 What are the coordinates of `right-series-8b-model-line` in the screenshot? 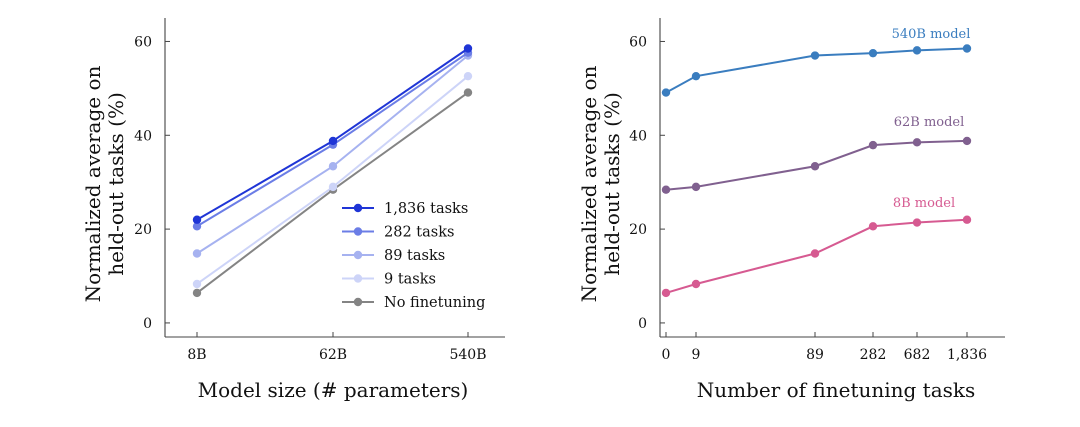 It's located at (816, 256).